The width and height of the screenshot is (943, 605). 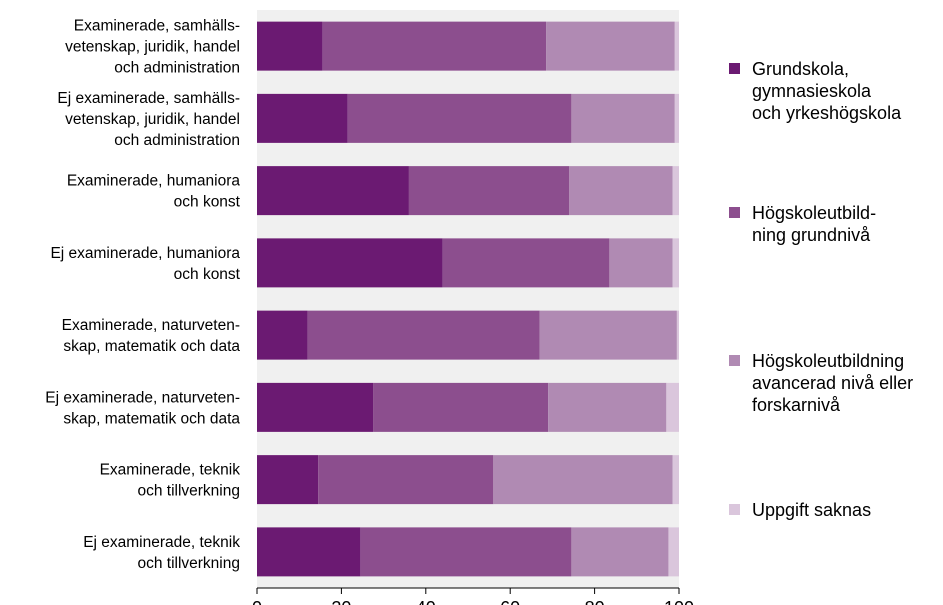 I want to click on x-tick-label: 0, so click(x=257, y=601).